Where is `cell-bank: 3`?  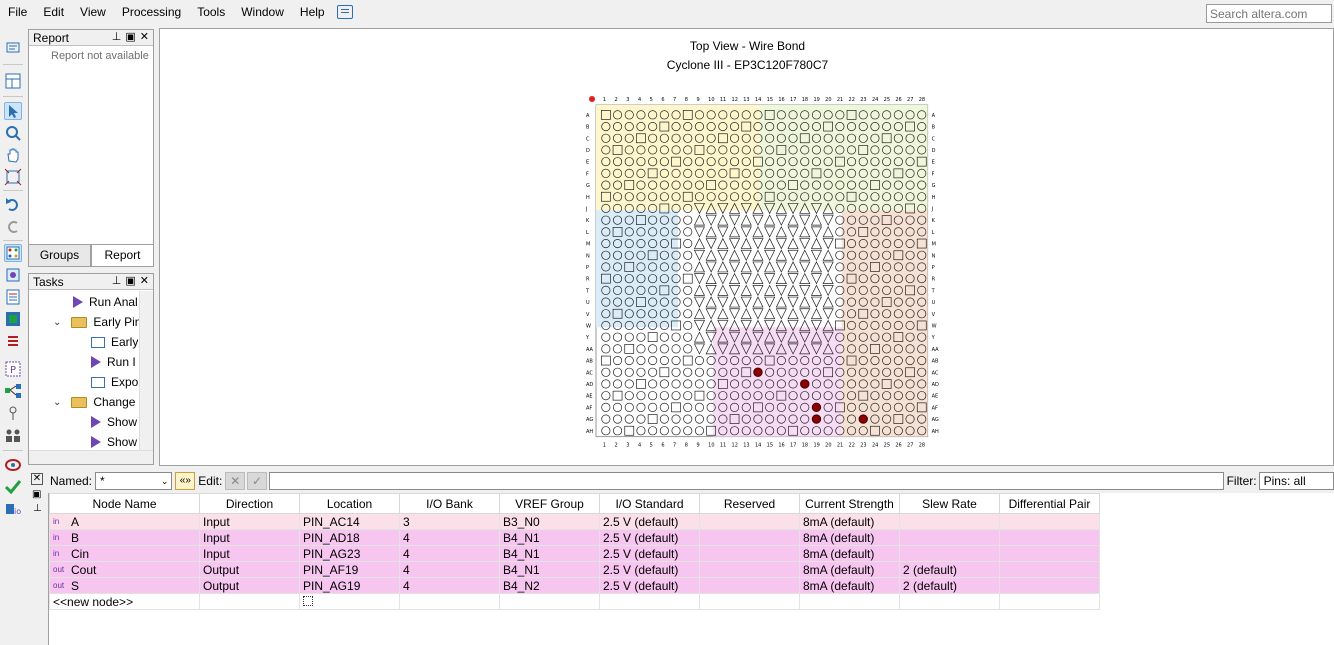 cell-bank: 3 is located at coordinates (449, 521).